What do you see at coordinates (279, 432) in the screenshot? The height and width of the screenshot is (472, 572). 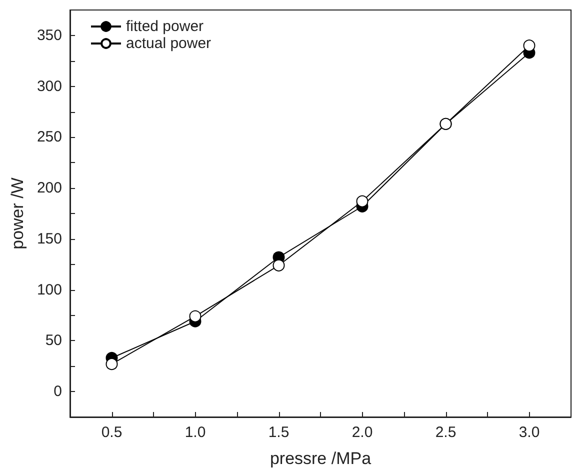 I see `x-tick-label: 1.5` at bounding box center [279, 432].